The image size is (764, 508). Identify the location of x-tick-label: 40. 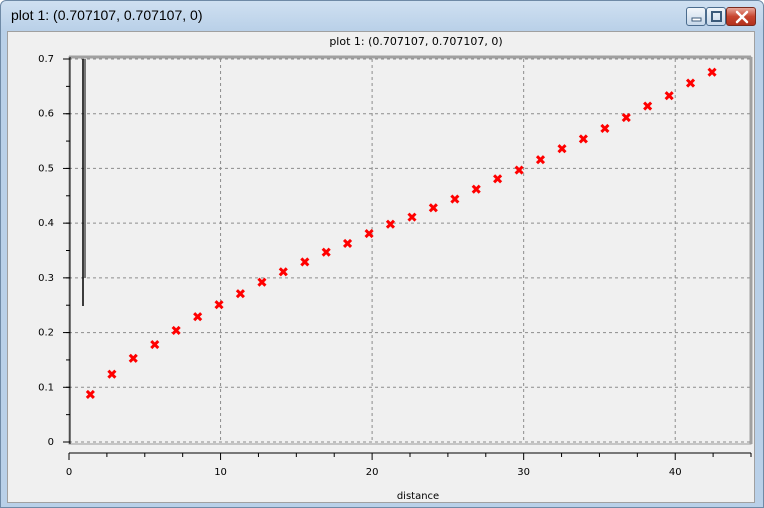
(675, 472).